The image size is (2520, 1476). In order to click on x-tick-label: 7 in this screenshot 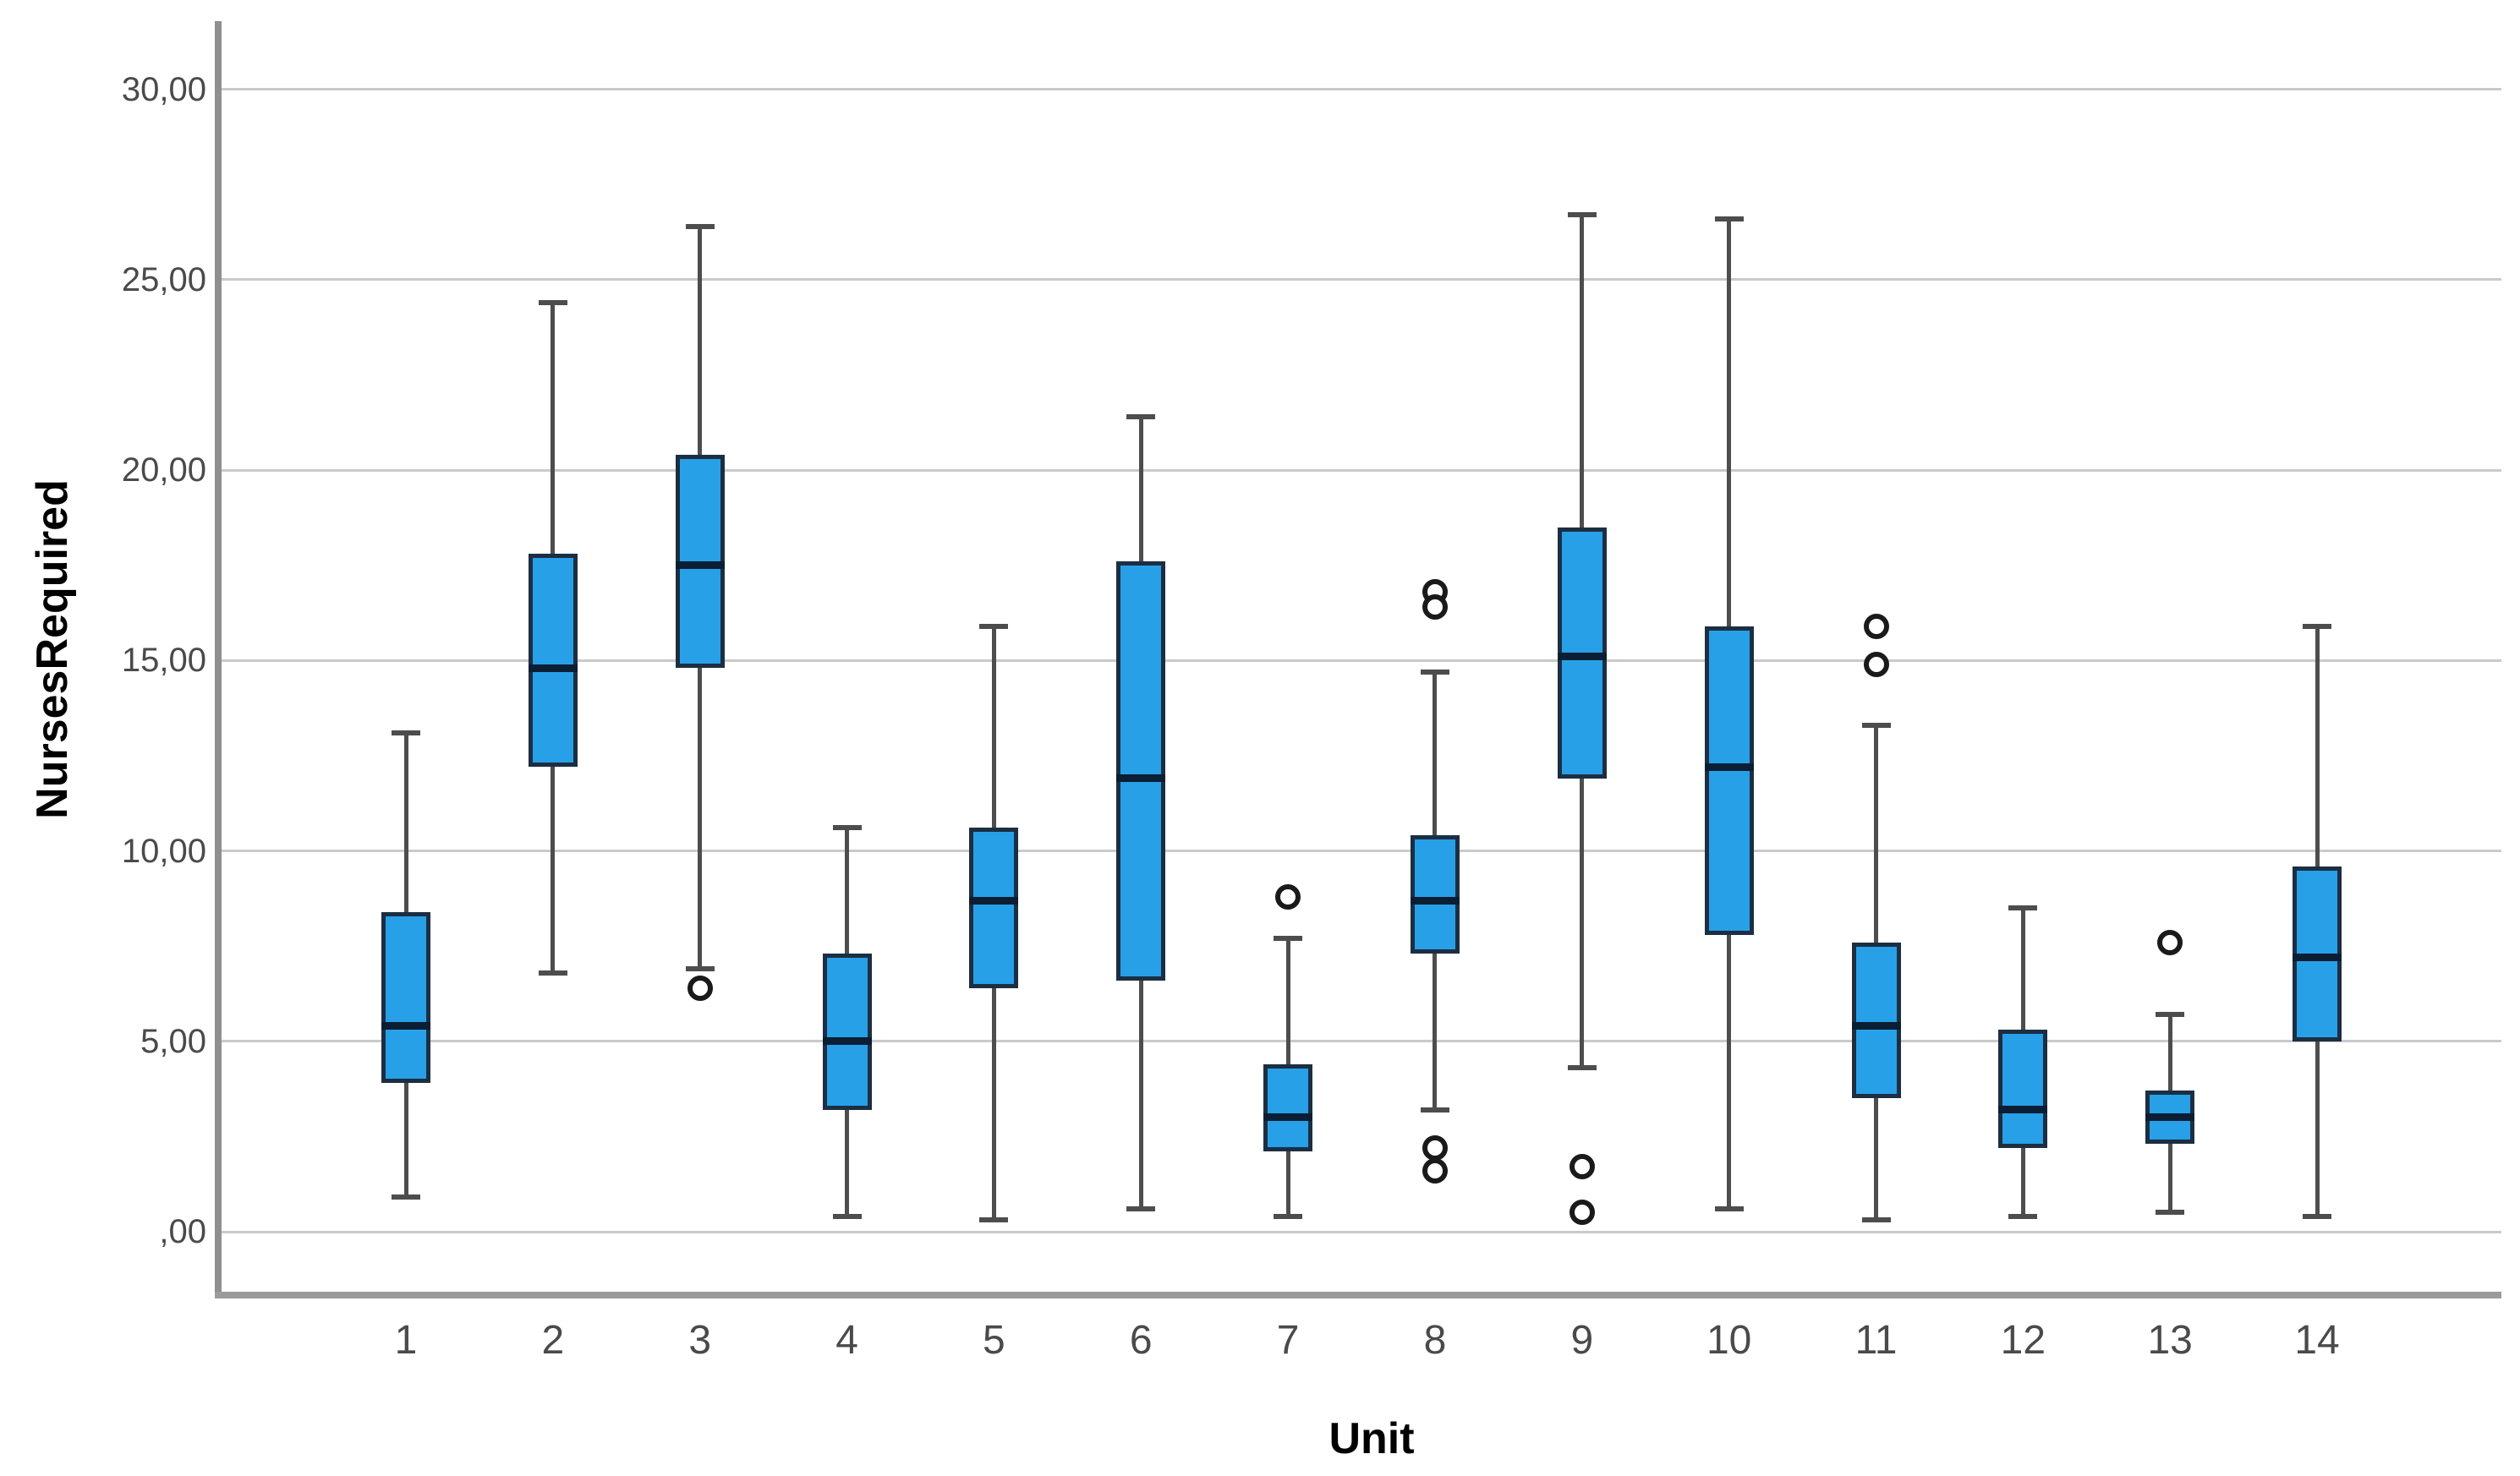, I will do `click(1288, 1340)`.